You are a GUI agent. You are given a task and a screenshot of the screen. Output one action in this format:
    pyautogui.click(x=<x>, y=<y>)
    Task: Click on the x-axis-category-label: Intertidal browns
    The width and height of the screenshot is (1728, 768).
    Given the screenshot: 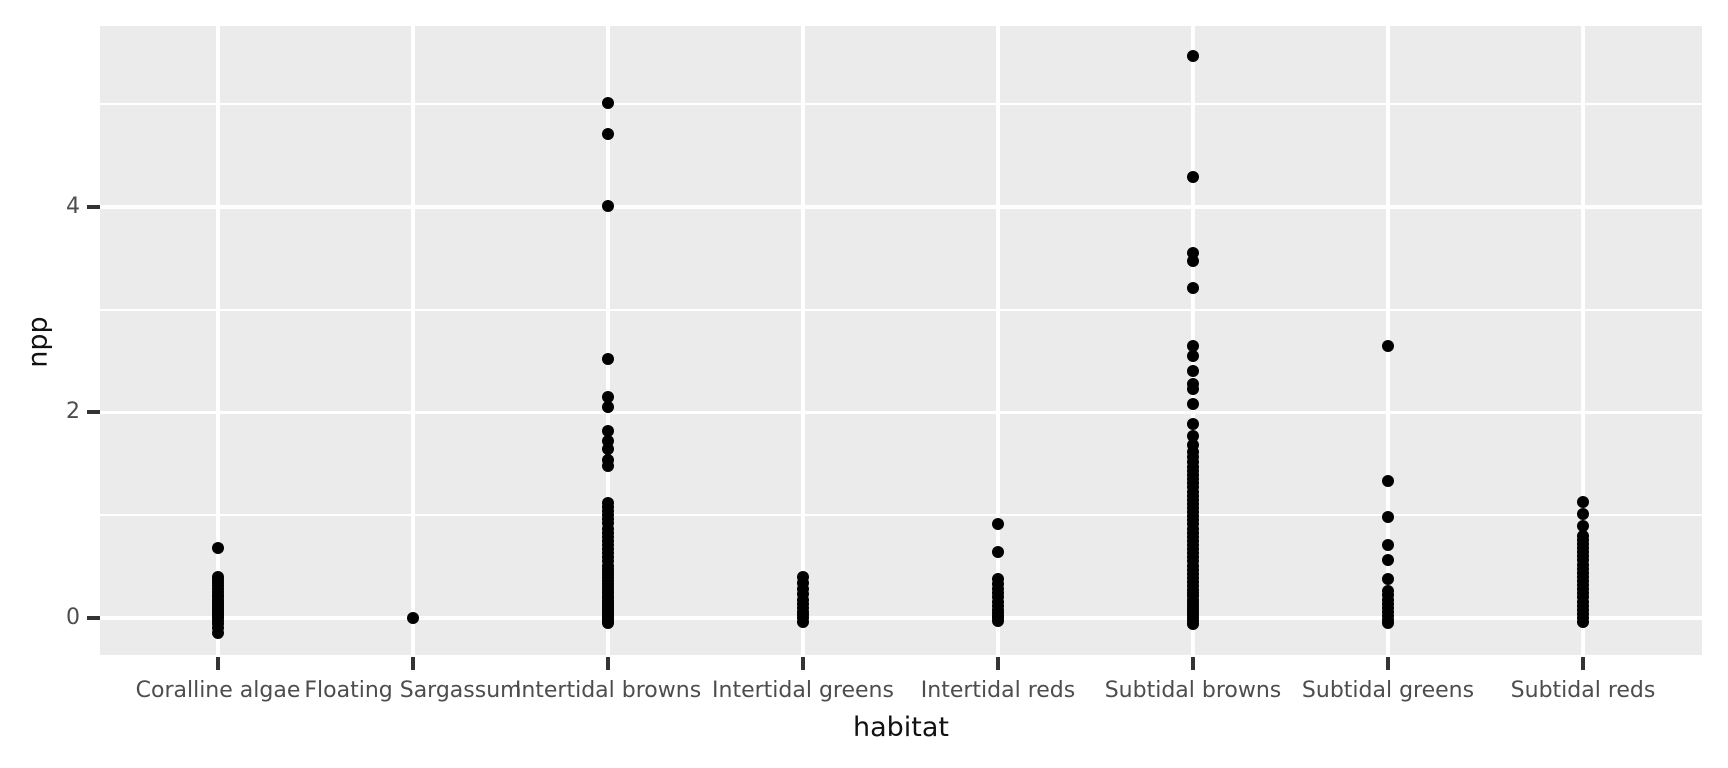 What is the action you would take?
    pyautogui.click(x=608, y=690)
    